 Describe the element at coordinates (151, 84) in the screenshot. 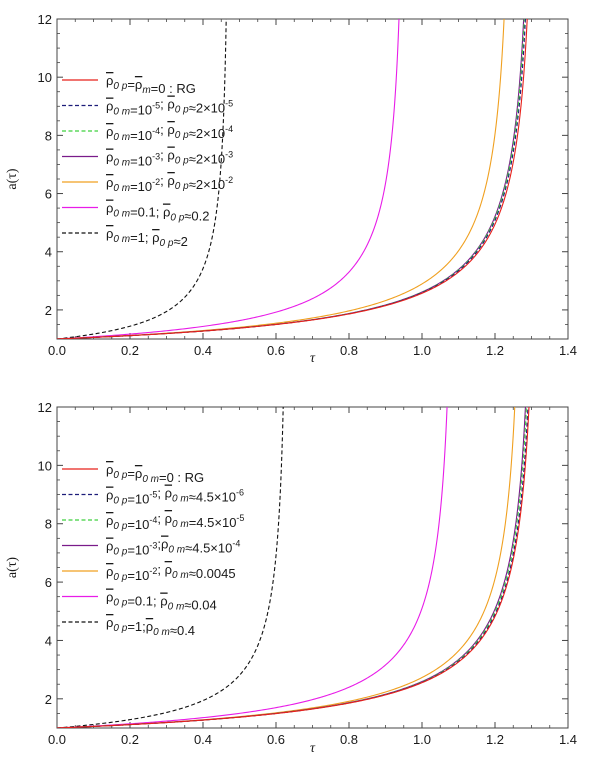

I see `legend-label: ρ0 p=ρm=0 : RG` at that location.